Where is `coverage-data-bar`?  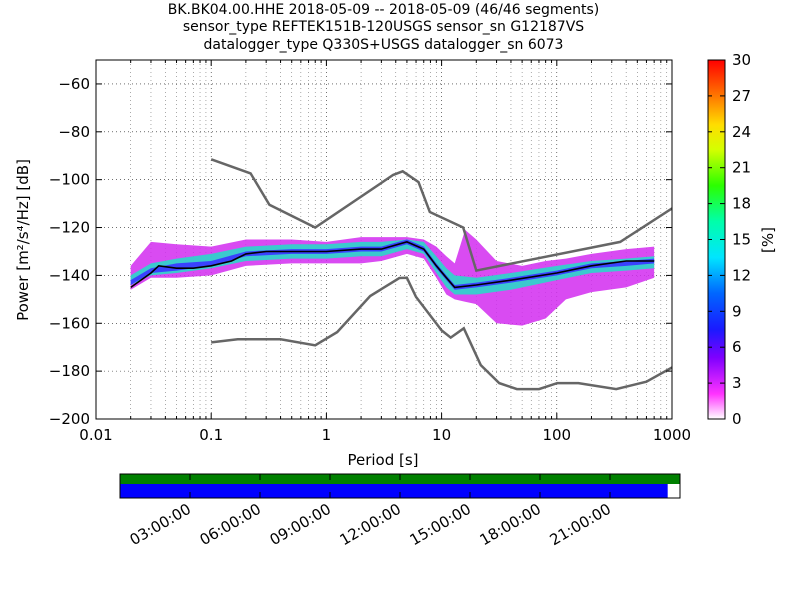
coverage-data-bar is located at coordinates (394, 491).